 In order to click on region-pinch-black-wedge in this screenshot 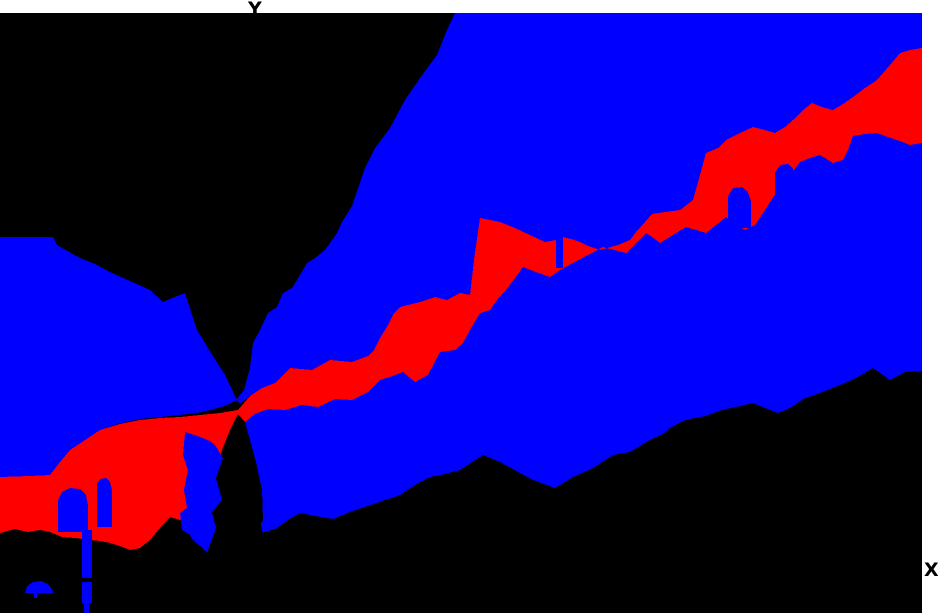, I will do `click(253, 515)`.